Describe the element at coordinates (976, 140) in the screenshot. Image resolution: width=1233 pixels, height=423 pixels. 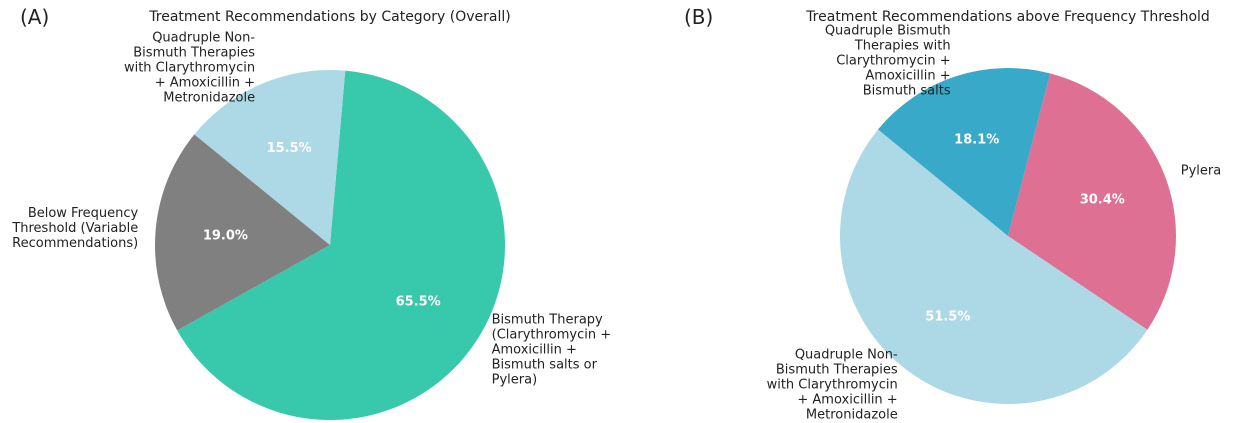
I see `percent-label: 18.1%` at that location.